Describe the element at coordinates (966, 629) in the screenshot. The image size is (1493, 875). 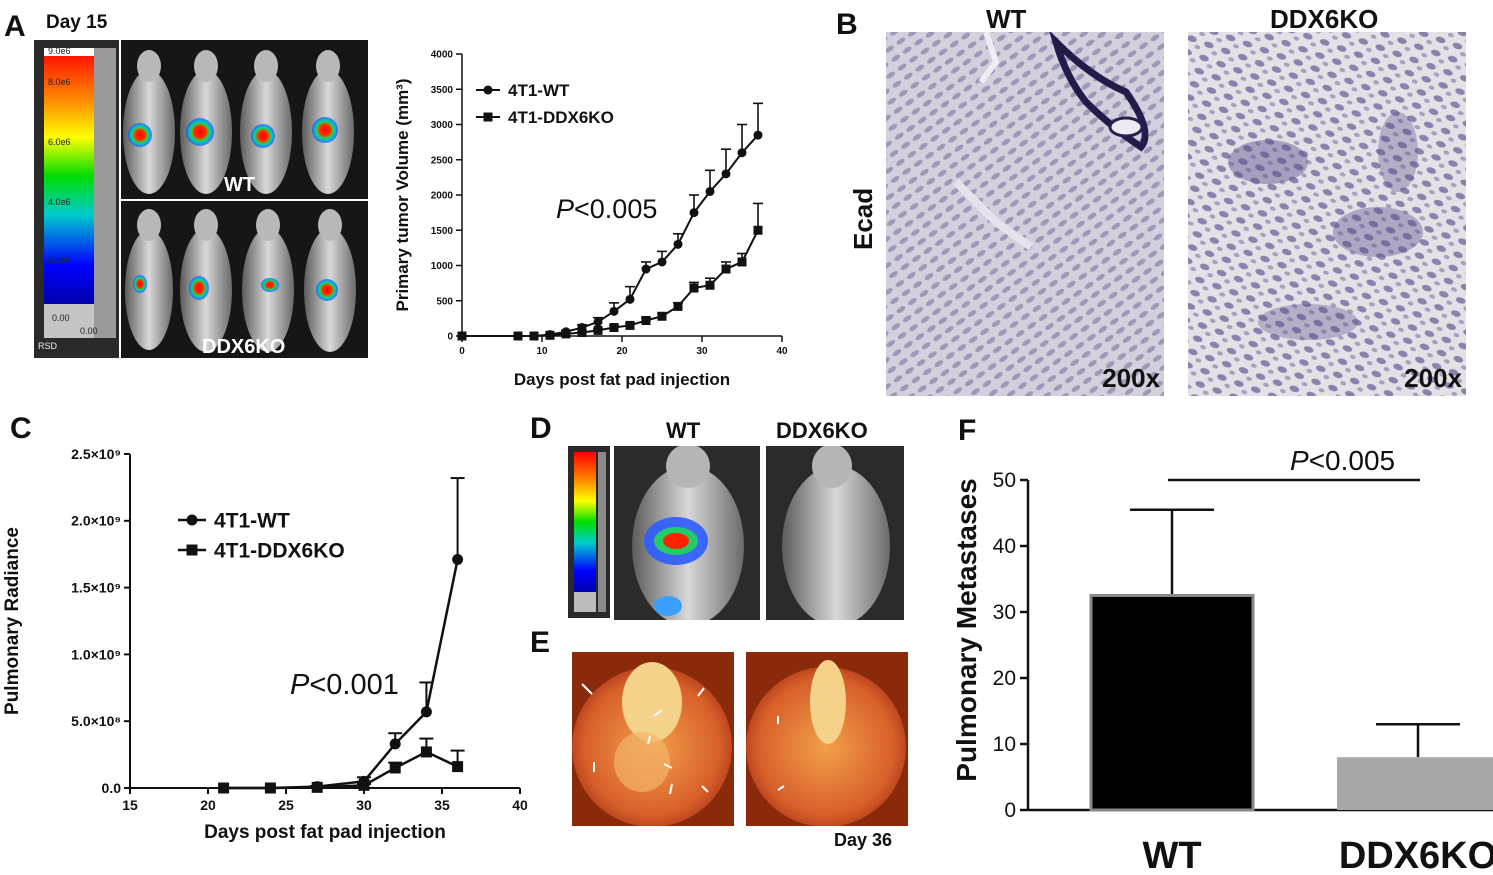
I see `y-axis-label: Pulmonary Metastases` at that location.